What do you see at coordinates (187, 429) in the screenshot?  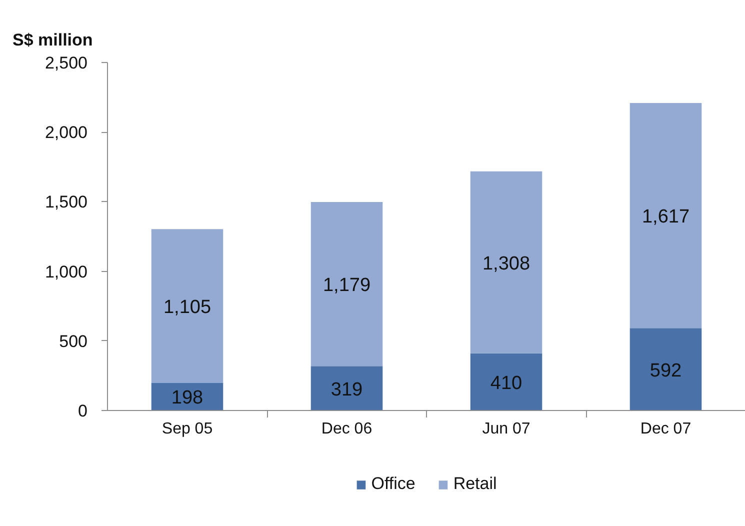 I see `x-tick-label: Sep 05` at bounding box center [187, 429].